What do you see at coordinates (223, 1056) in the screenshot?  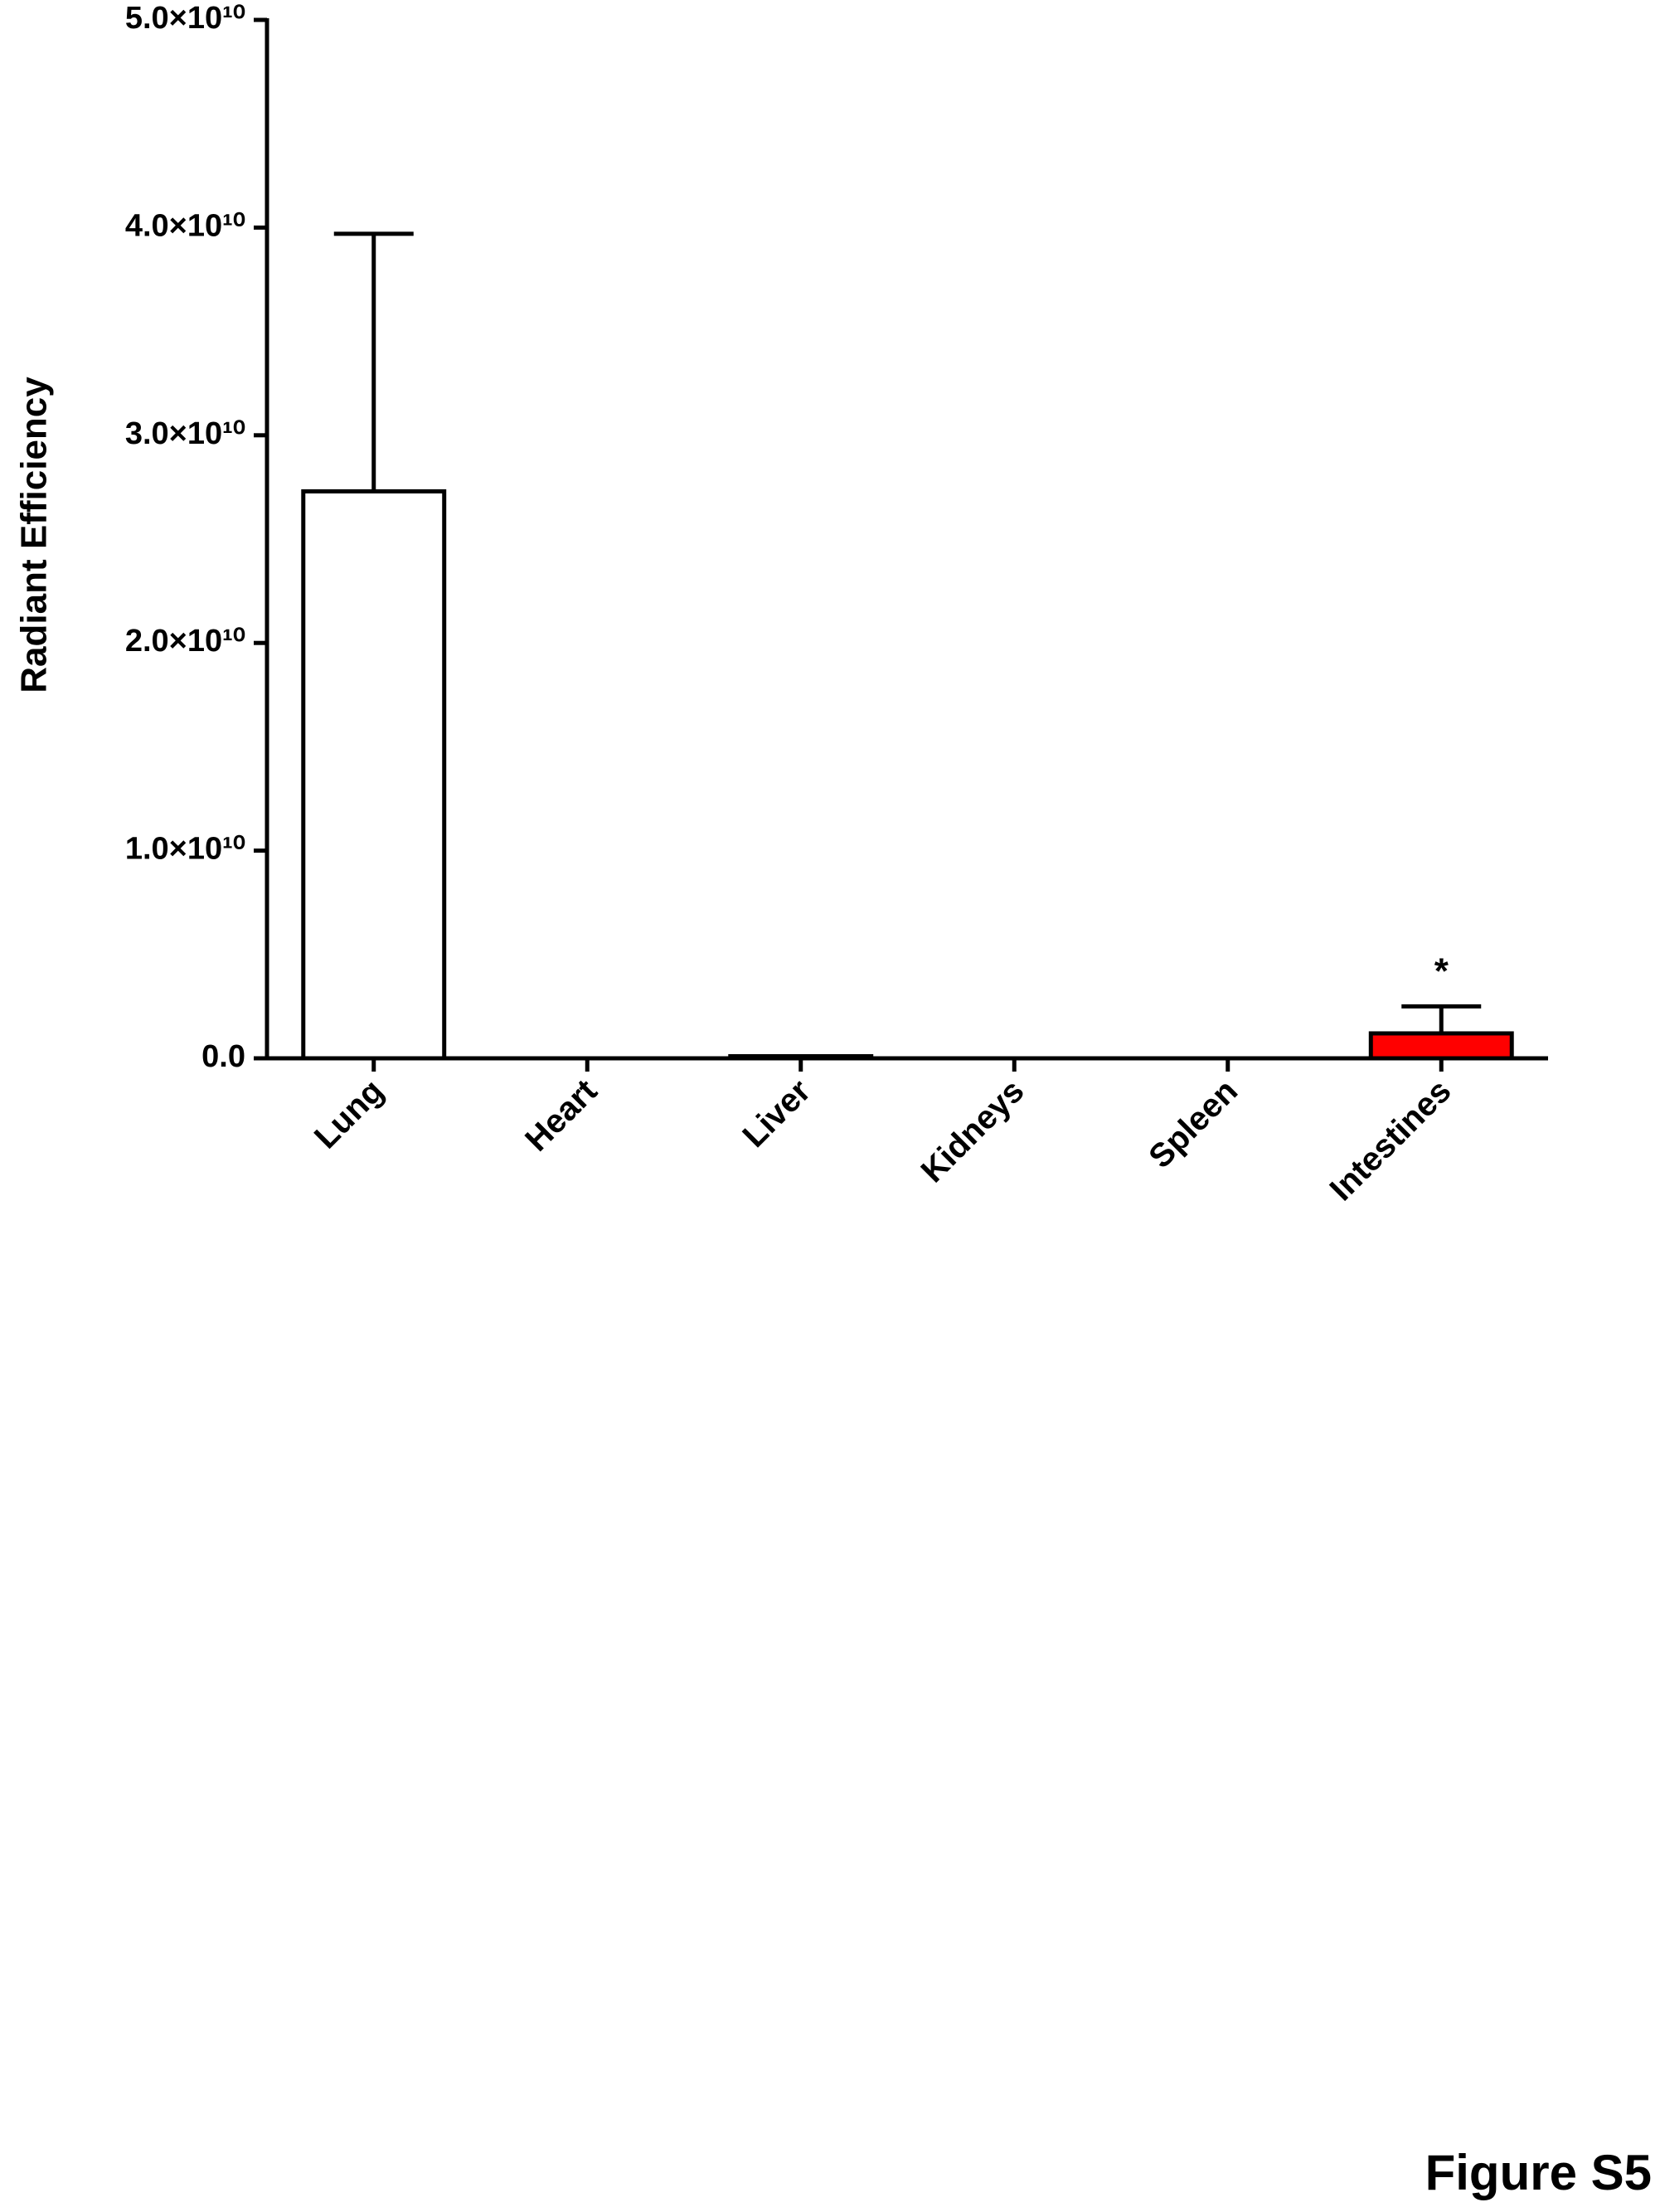 I see `y-tick-label: 0.0` at bounding box center [223, 1056].